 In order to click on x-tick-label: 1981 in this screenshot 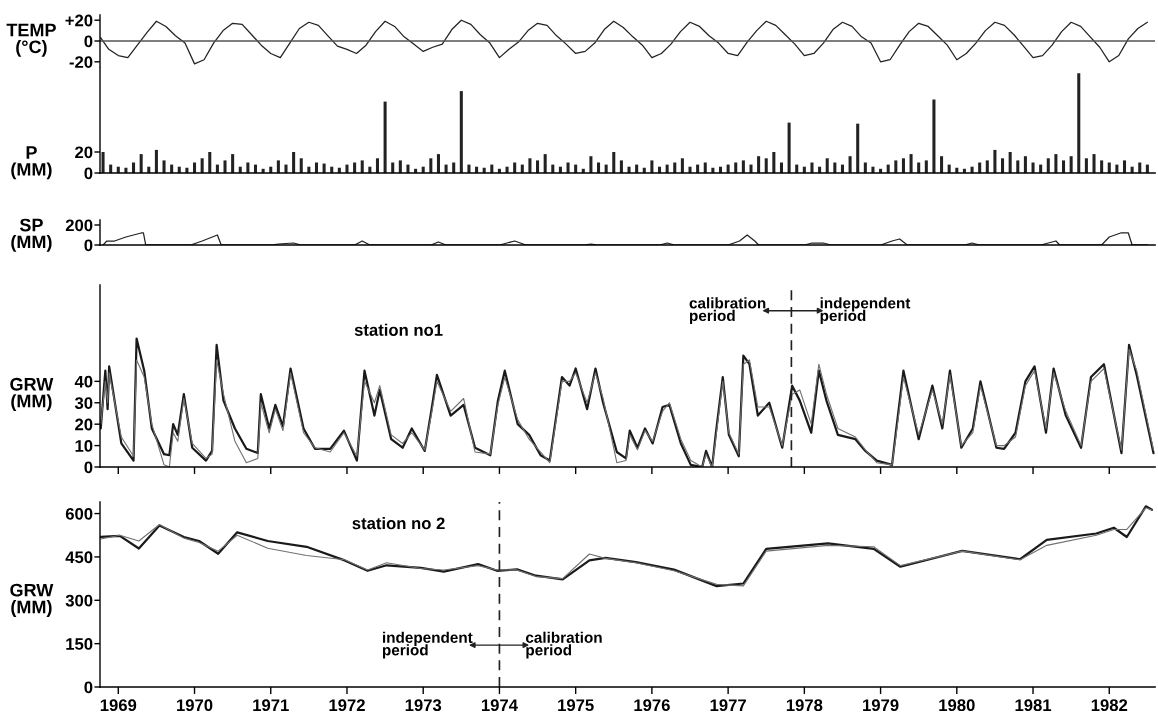, I will do `click(1033, 705)`.